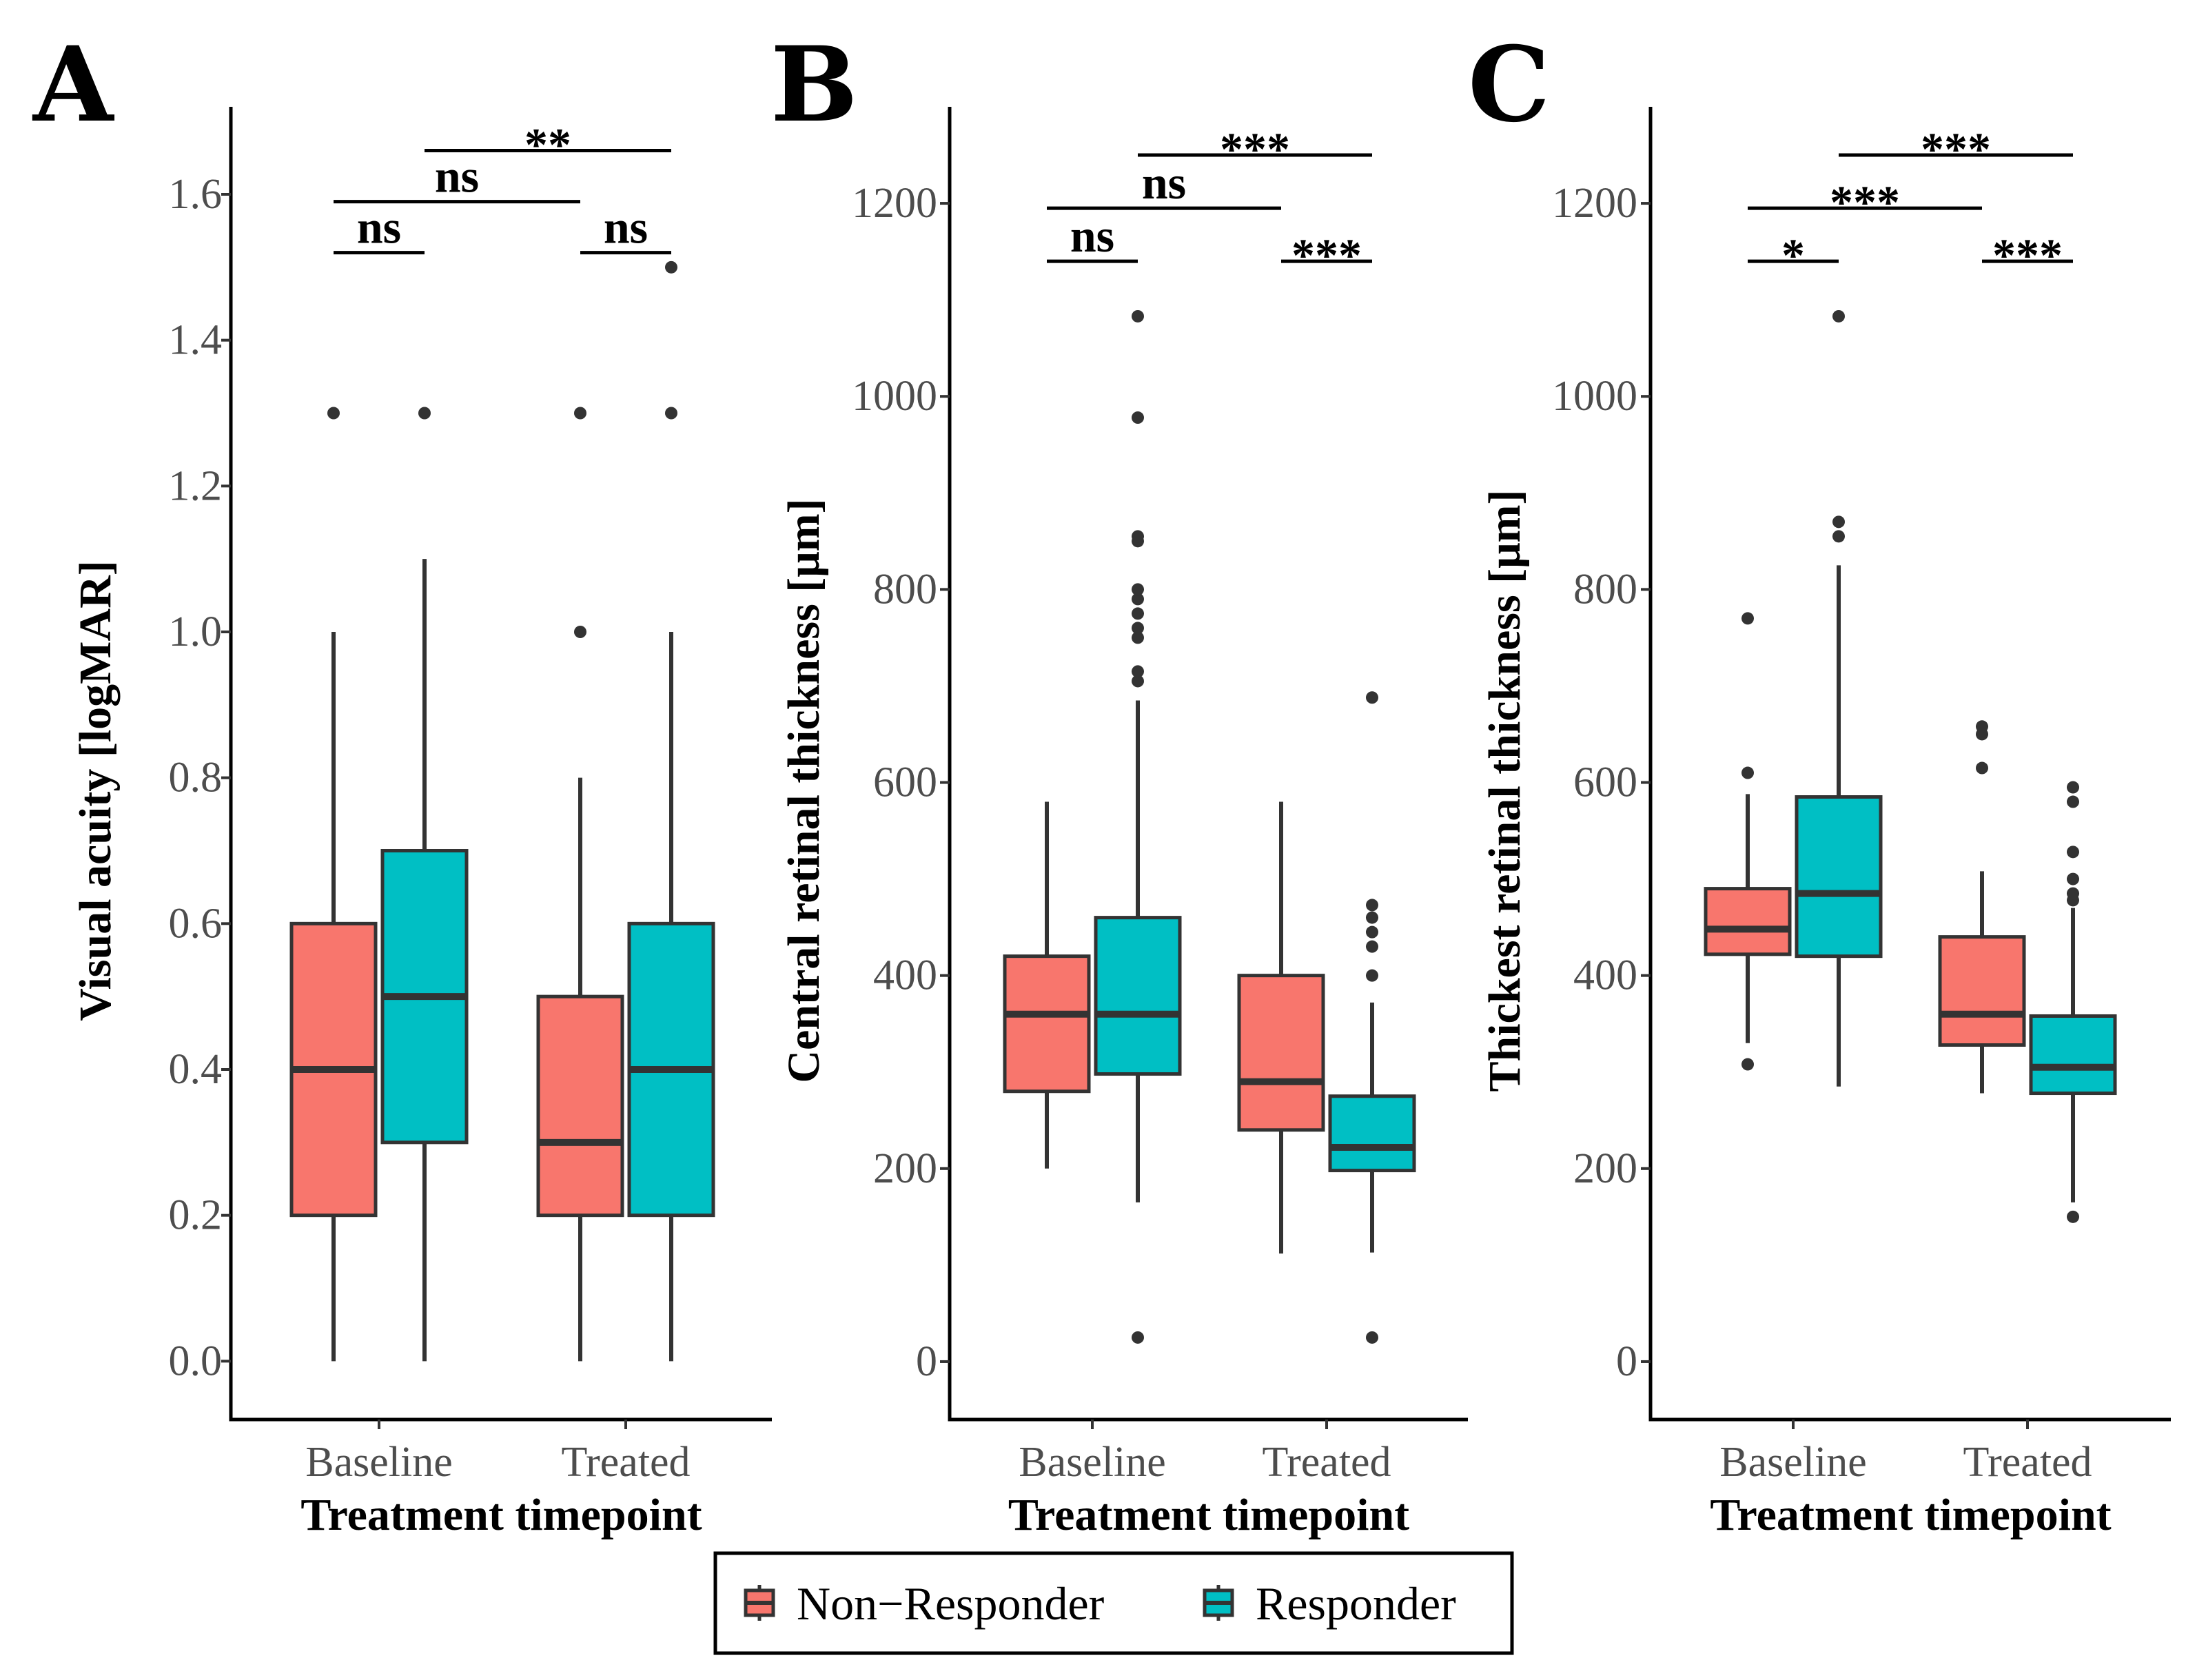  Describe the element at coordinates (196, 1069) in the screenshot. I see `y-tick-label: 0.4` at that location.